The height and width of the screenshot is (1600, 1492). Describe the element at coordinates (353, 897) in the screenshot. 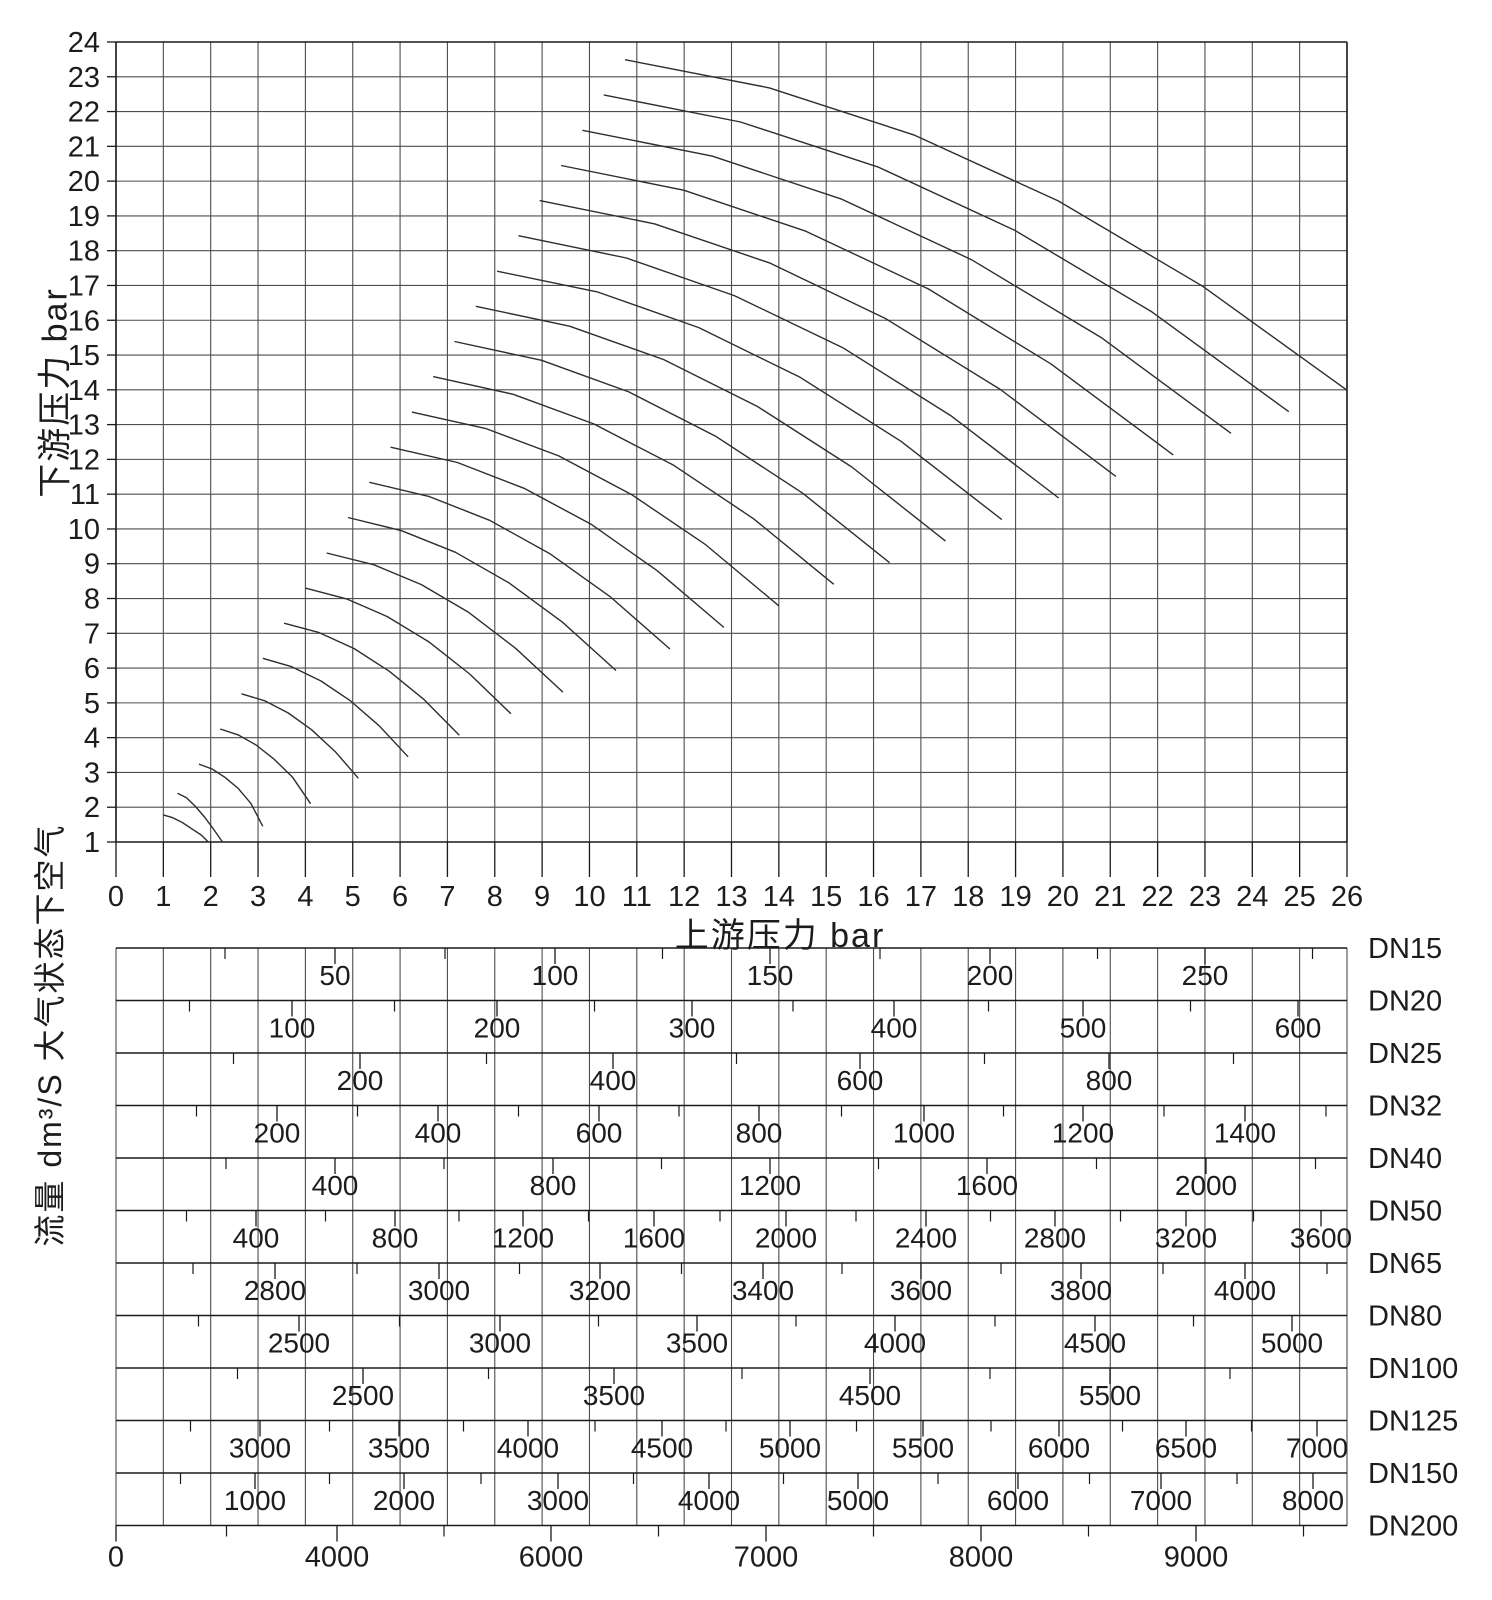

I see `x-tick-label: 5` at that location.